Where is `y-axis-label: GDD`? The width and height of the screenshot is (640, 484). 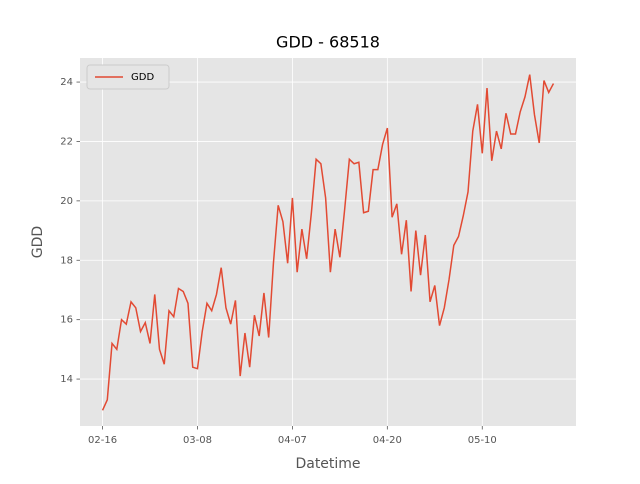 y-axis-label: GDD is located at coordinates (38, 242).